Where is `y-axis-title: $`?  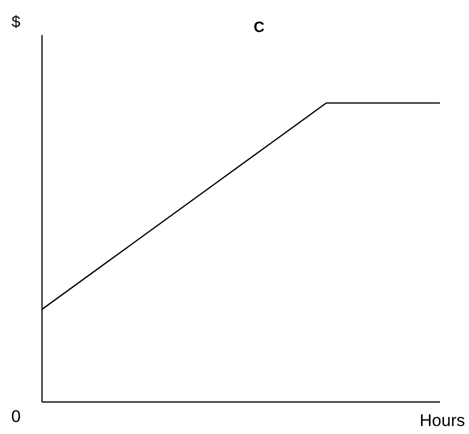
y-axis-title: $ is located at coordinates (16, 22).